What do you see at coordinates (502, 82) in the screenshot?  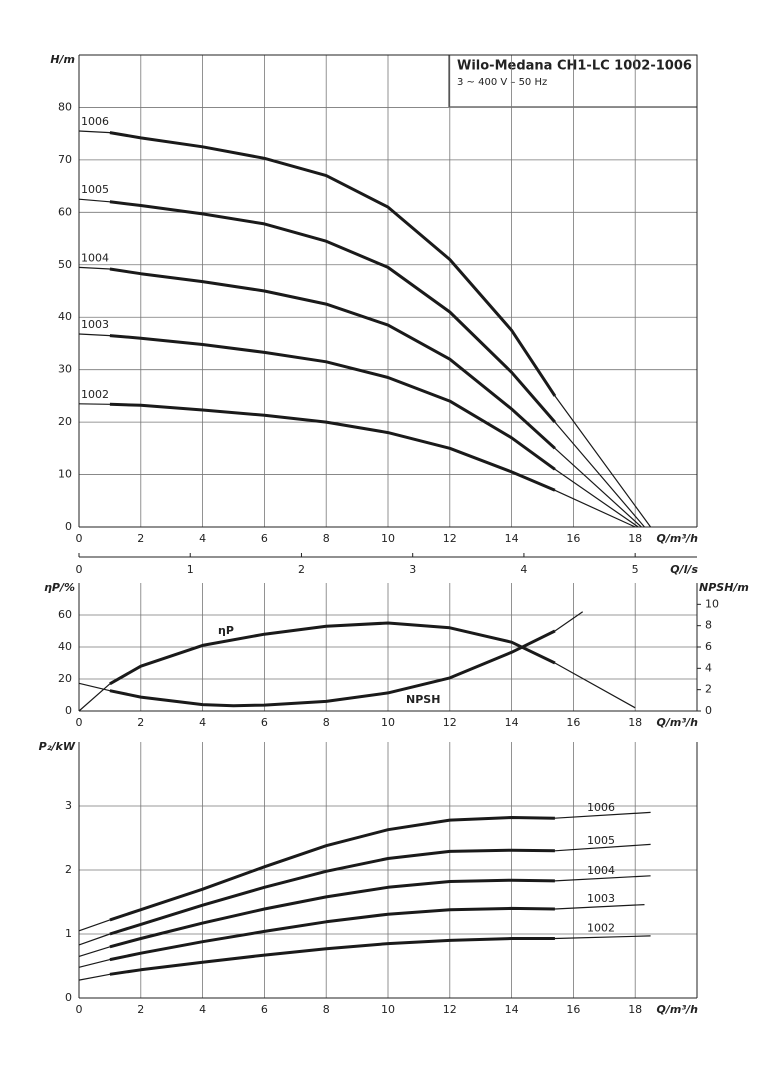 I see `chart-subtitle: 3 ~ 400 V – 50 Hz` at bounding box center [502, 82].